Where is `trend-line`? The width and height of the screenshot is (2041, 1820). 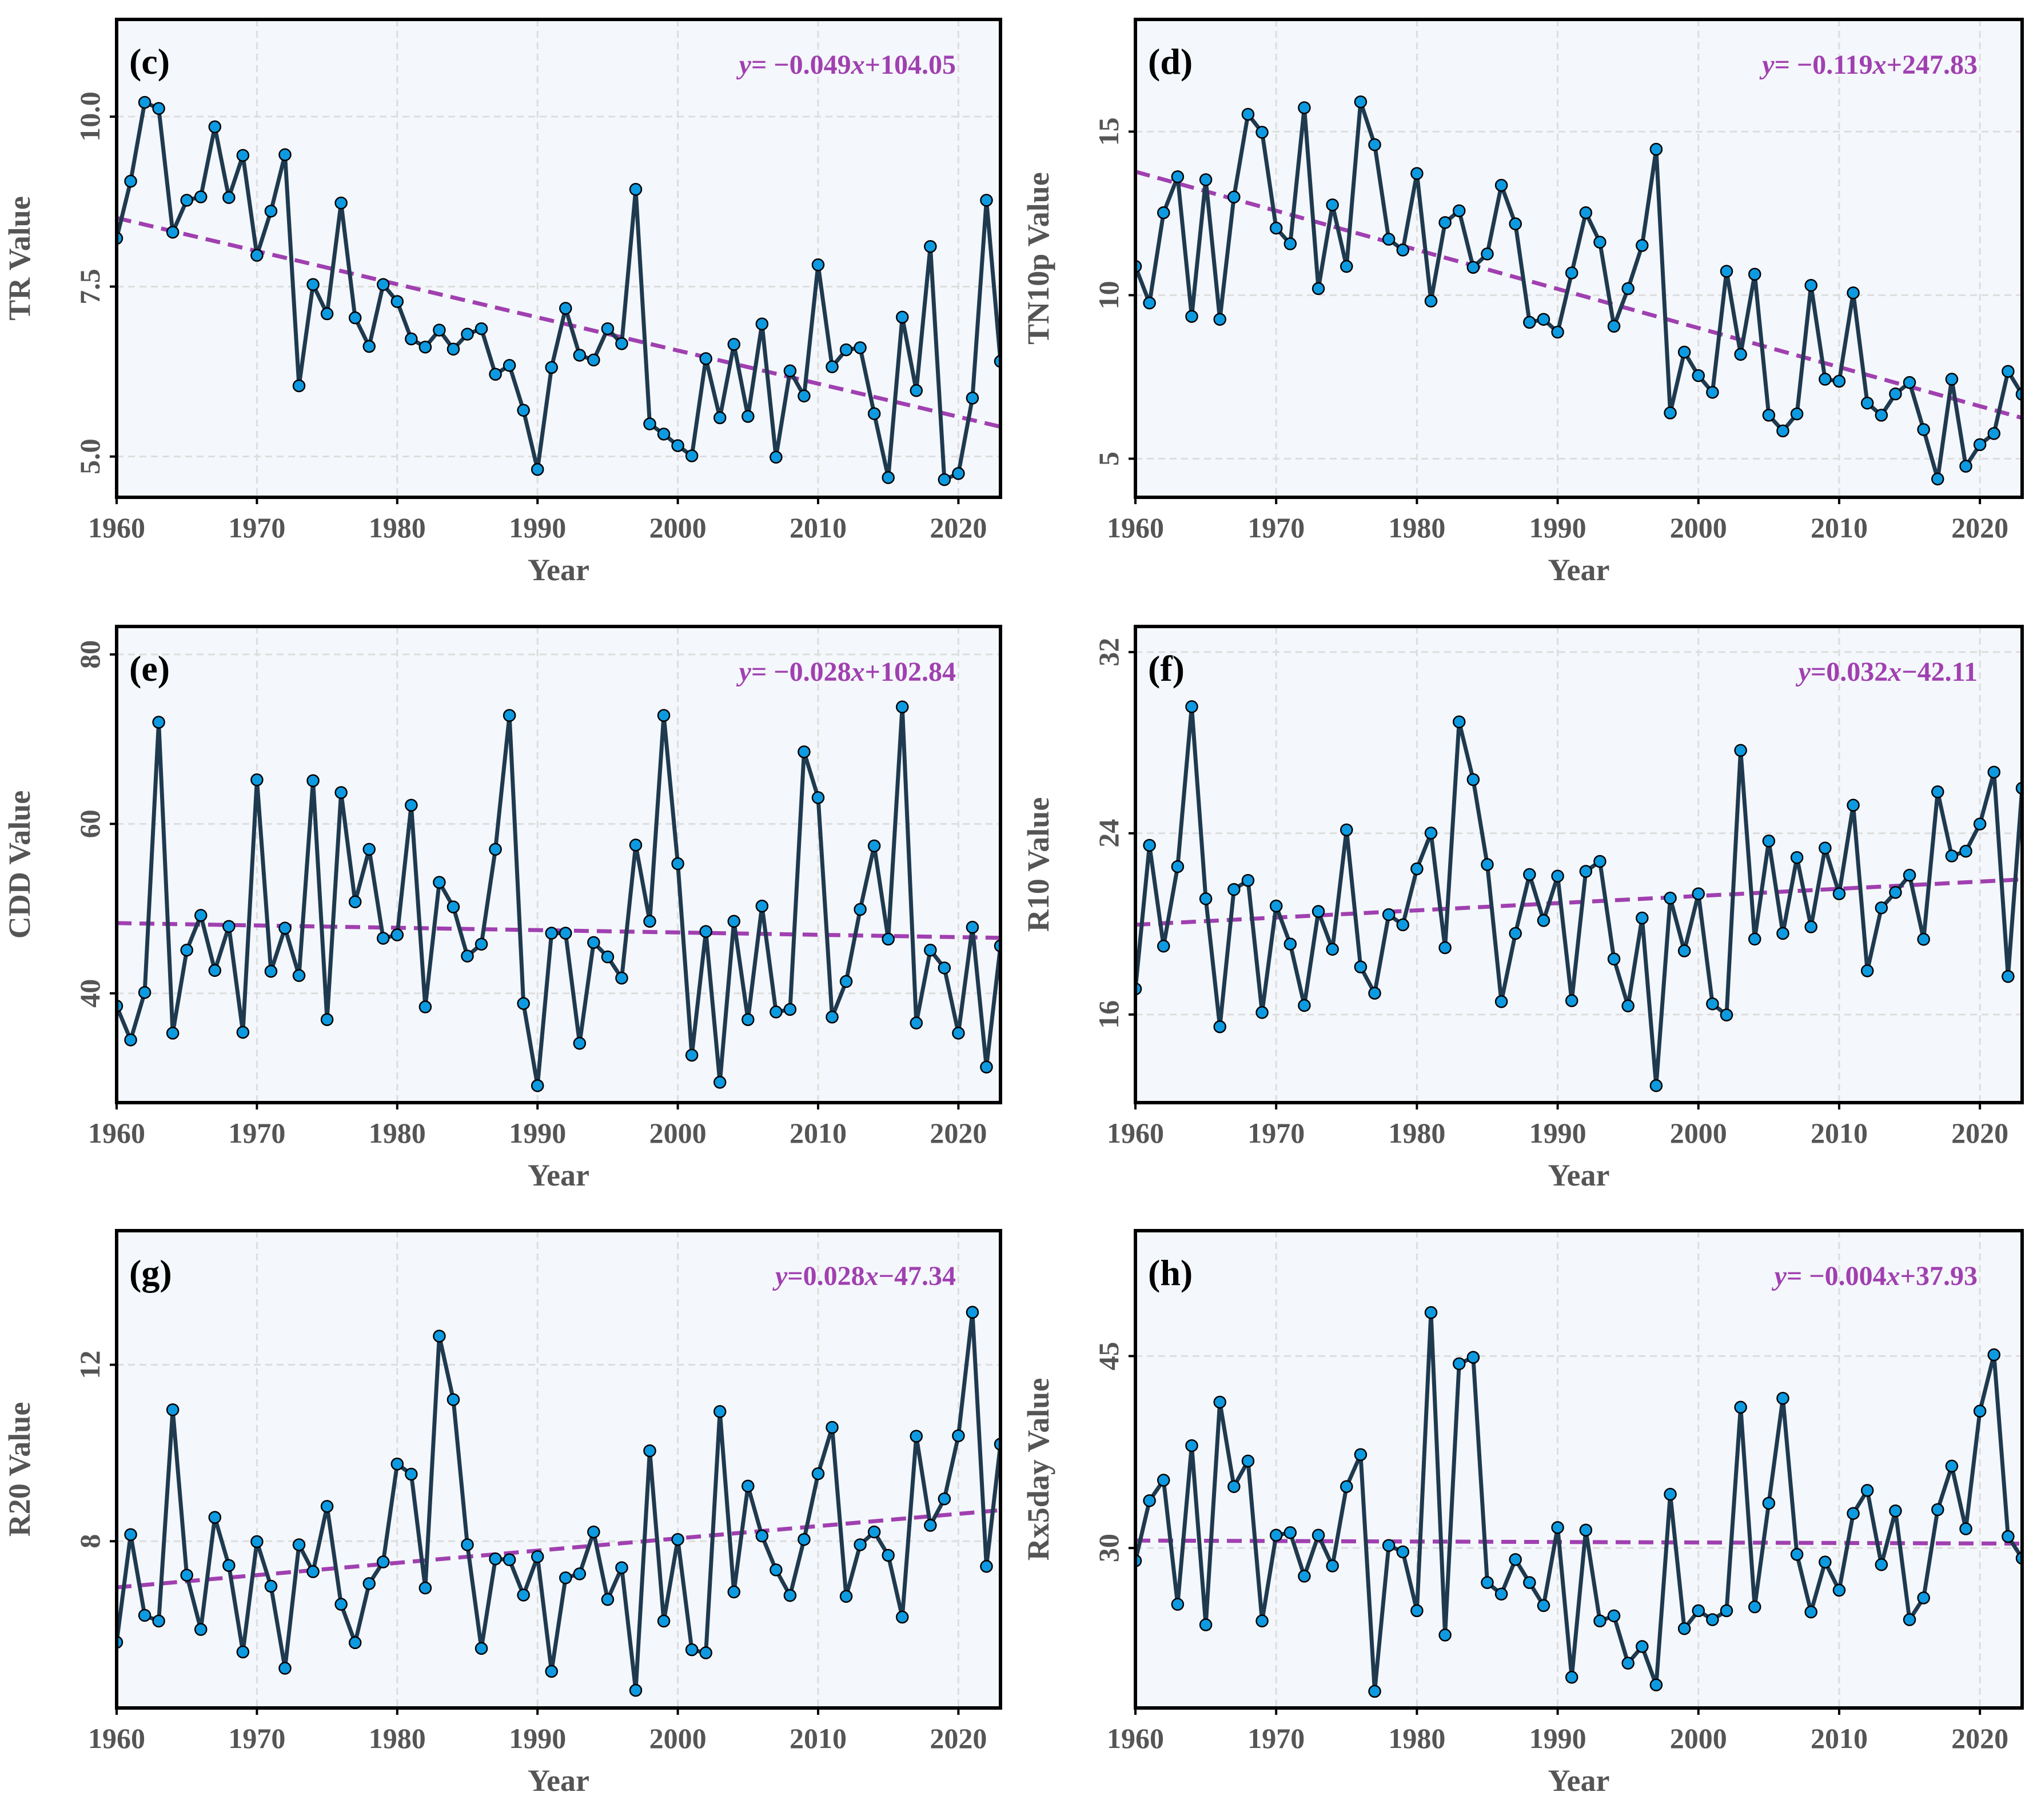 trend-line is located at coordinates (558, 1549).